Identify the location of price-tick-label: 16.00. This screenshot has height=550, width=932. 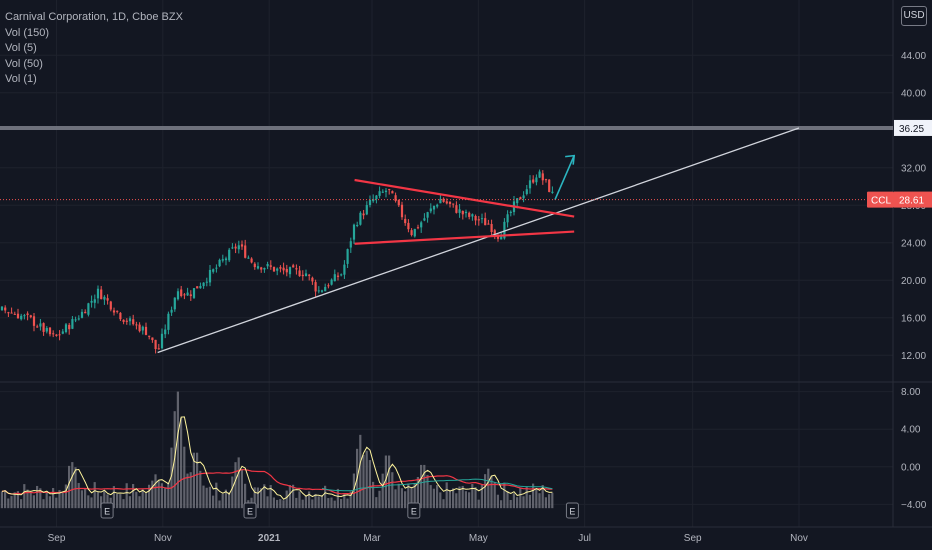
(913, 318).